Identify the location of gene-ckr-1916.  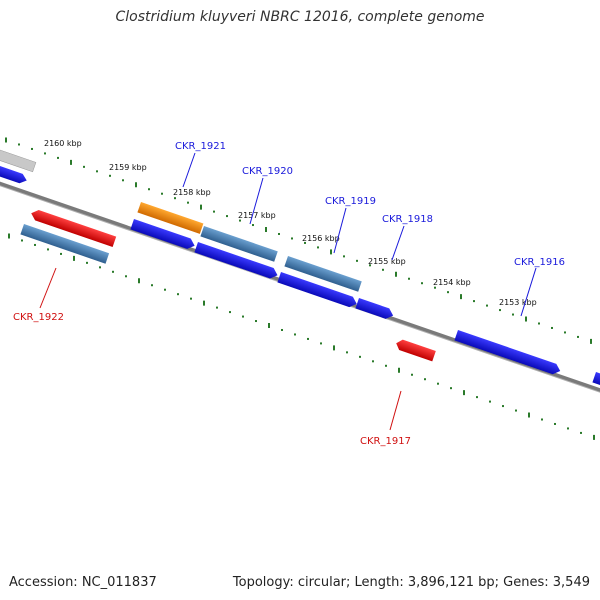
(508, 353).